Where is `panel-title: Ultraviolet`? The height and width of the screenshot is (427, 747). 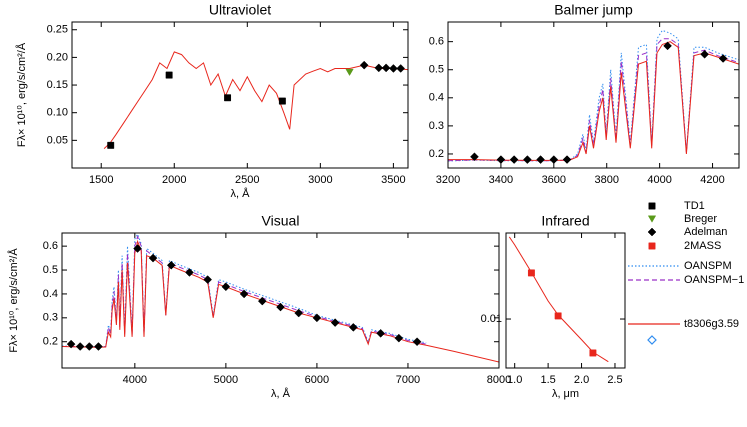 panel-title: Ultraviolet is located at coordinates (240, 10).